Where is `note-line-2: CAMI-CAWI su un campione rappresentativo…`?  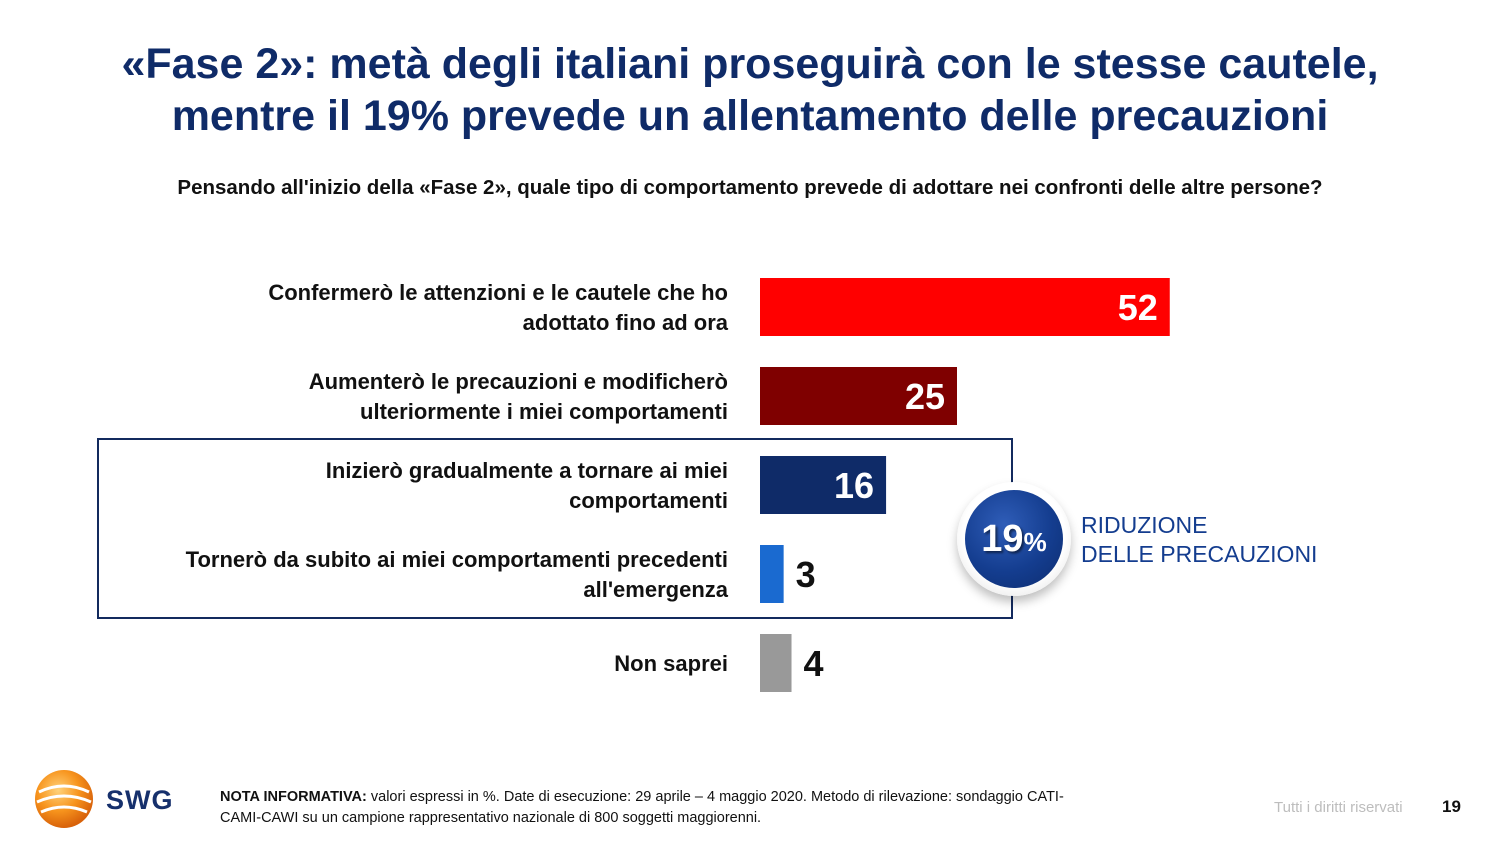 note-line-2: CAMI-CAWI su un campione rappresentativo… is located at coordinates (491, 818).